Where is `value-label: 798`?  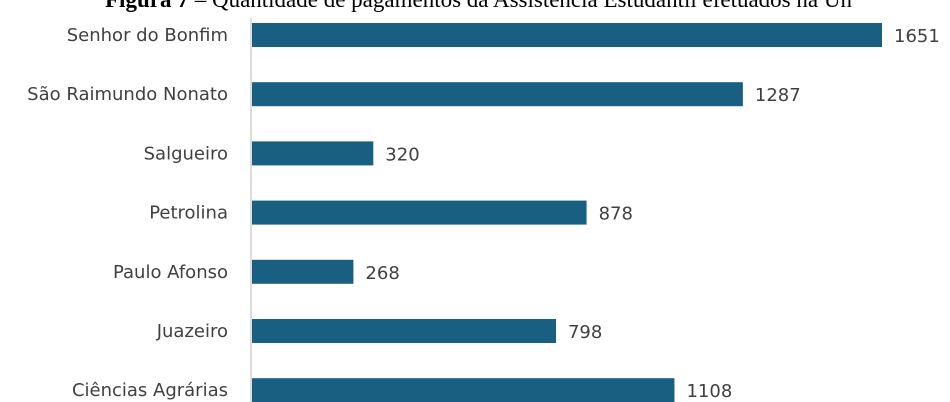 value-label: 798 is located at coordinates (585, 332).